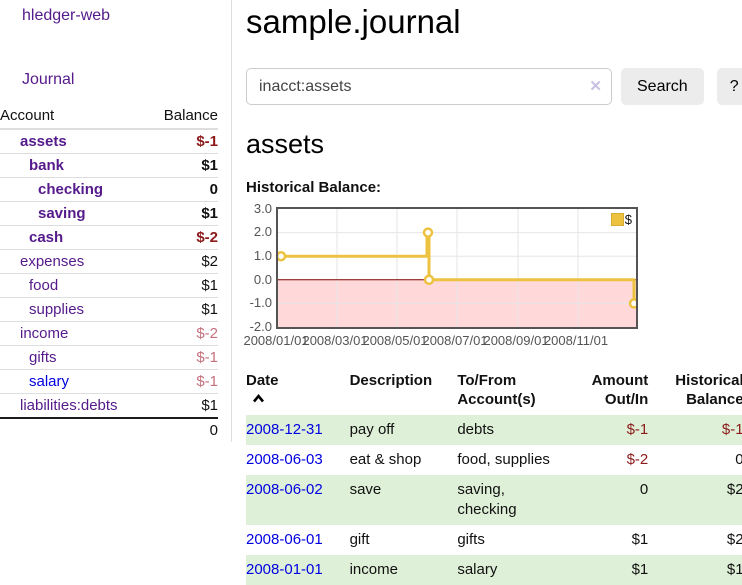 The width and height of the screenshot is (742, 585). I want to click on account-row: income $-2, so click(109, 333).